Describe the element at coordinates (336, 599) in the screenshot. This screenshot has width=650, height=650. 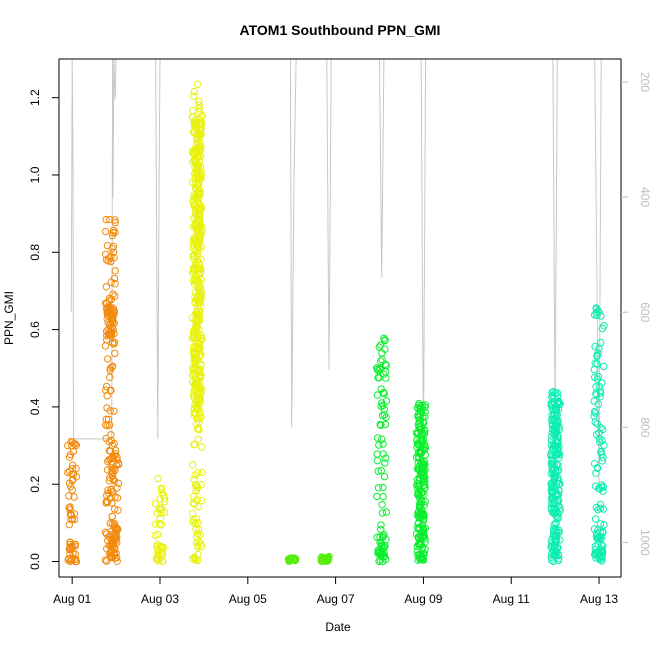
I see `x-tick-label: Aug 07` at that location.